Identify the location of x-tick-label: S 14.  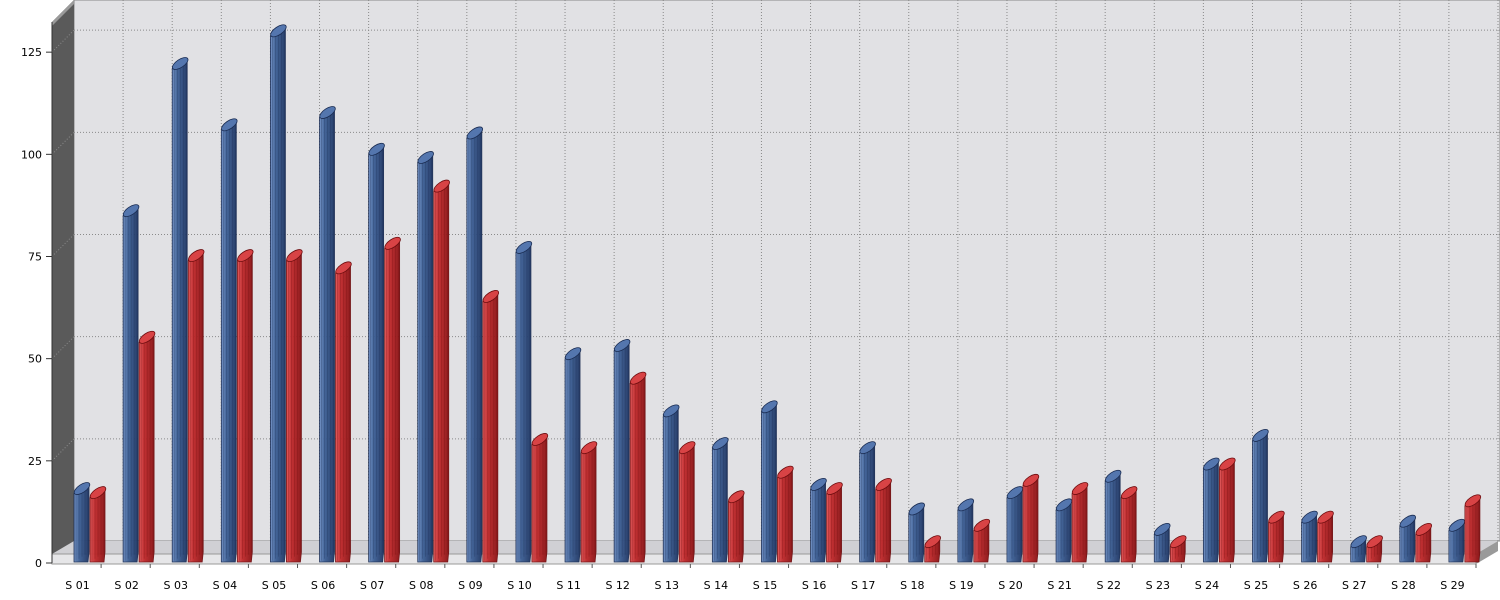
(716, 585).